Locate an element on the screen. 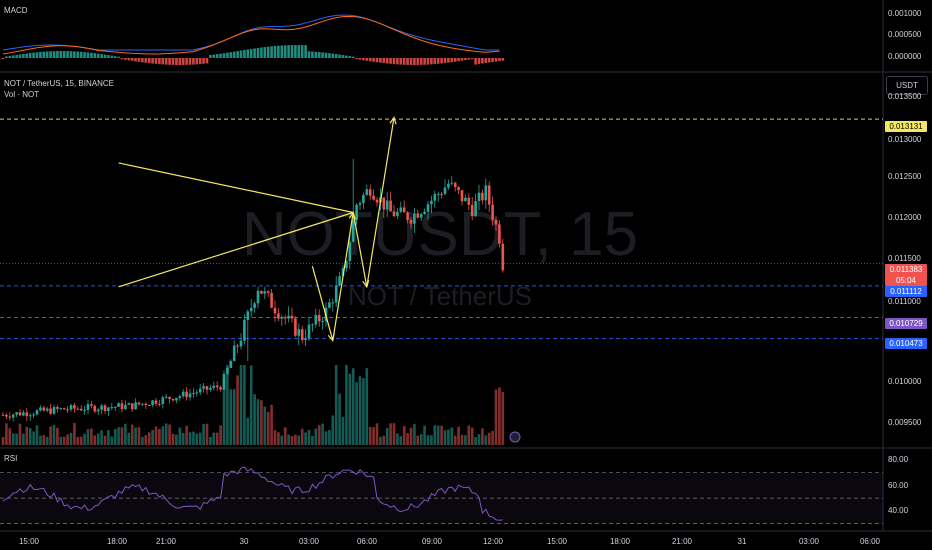 The width and height of the screenshot is (932, 550). macd-panel is located at coordinates (253, 39).